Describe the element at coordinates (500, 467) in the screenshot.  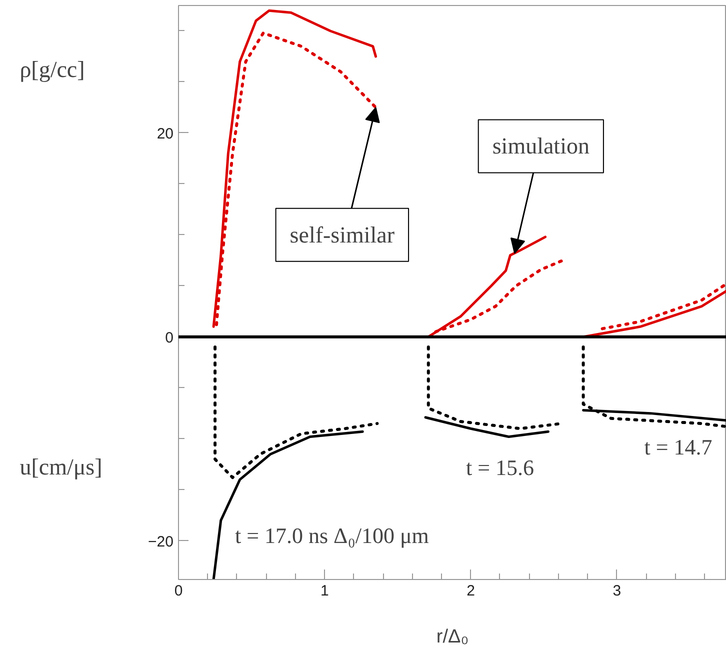
I see `annotation: t = 15.6` at that location.